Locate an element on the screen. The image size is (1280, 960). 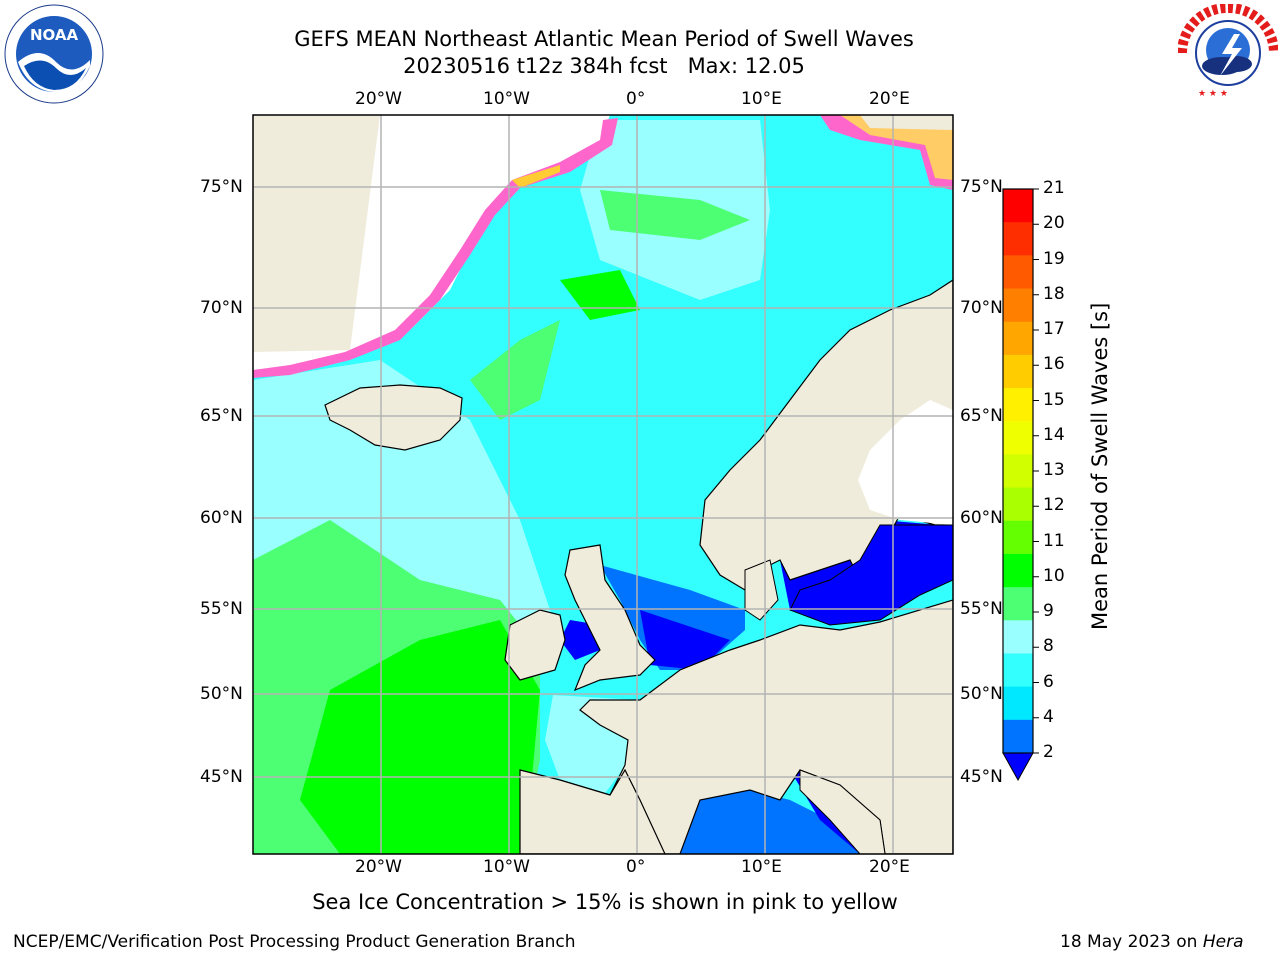
nws-logo-icon: ★ ★ ★ is located at coordinates (1228, 51).